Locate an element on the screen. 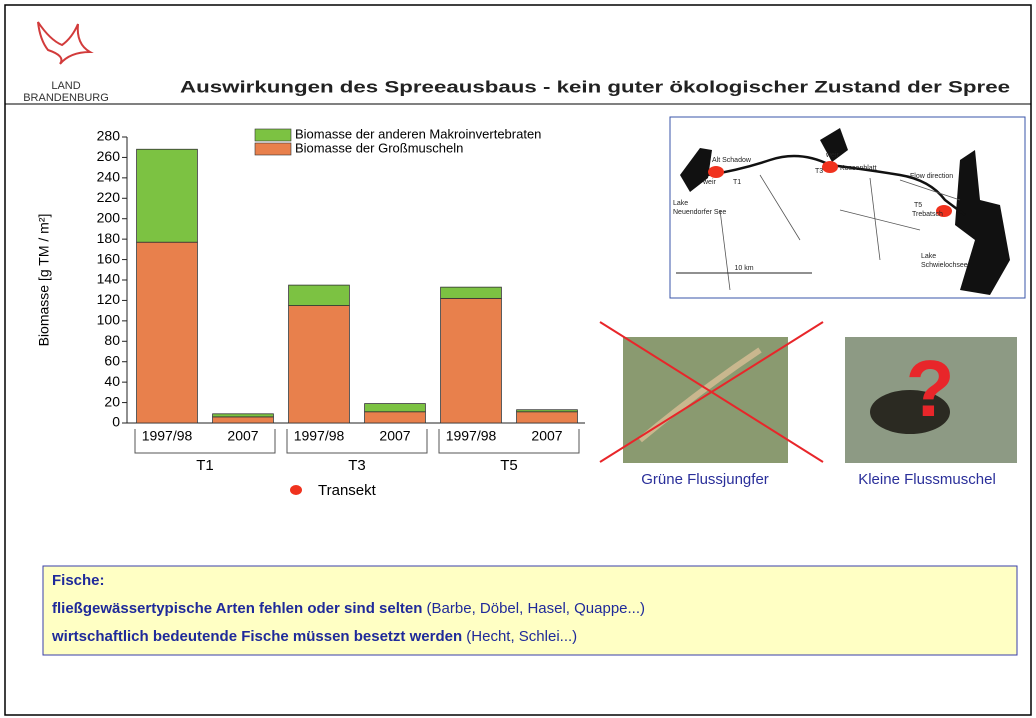  map-label: Alt Schadow is located at coordinates (732, 160).